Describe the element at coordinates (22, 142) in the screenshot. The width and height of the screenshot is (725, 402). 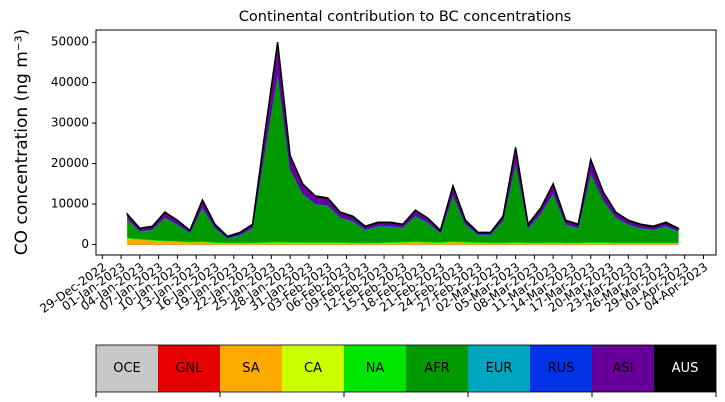
I see `y-axis-label: CO concentration (ng m⁻³)` at that location.